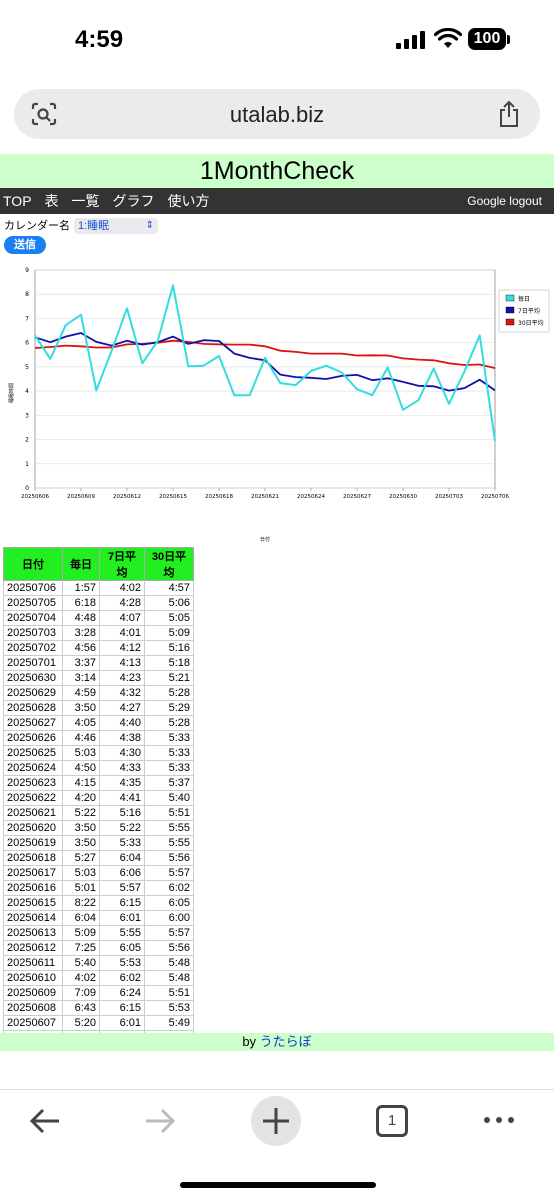 This screenshot has width=554, height=1201. Describe the element at coordinates (81, 564) in the screenshot. I see `header-daily: 毎日` at that location.